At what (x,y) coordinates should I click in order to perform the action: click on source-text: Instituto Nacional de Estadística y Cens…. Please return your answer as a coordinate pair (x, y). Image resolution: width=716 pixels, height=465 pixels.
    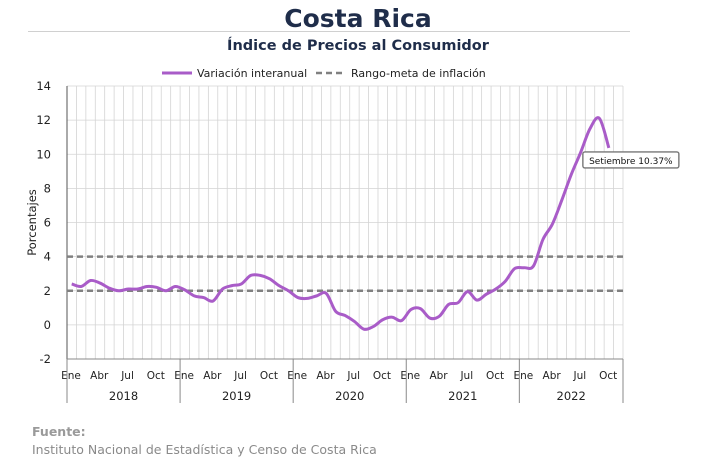
    Looking at the image, I should click on (204, 449).